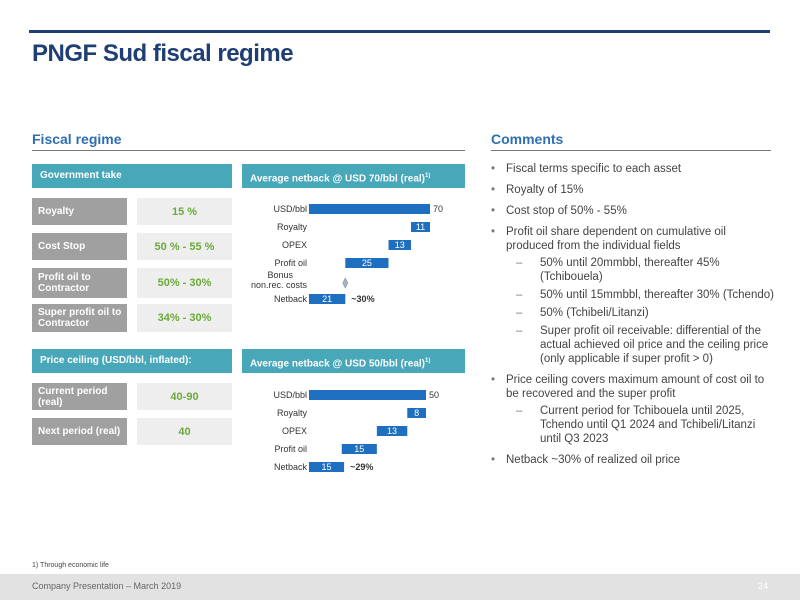  I want to click on chart-value-label: 50, so click(434, 395).